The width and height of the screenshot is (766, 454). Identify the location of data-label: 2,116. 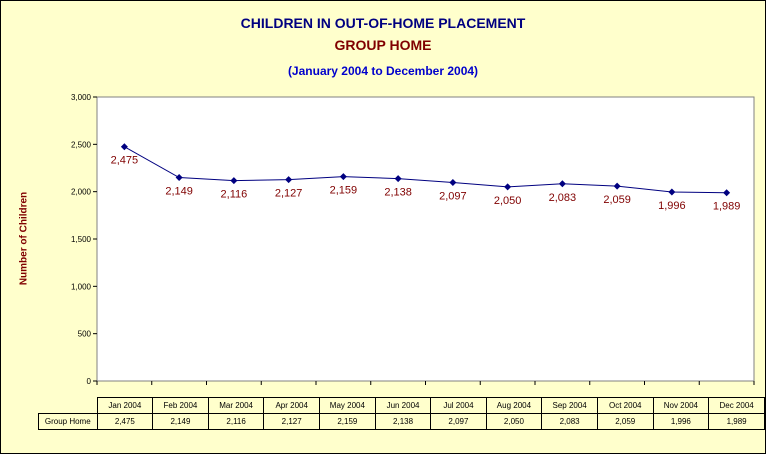
(234, 195).